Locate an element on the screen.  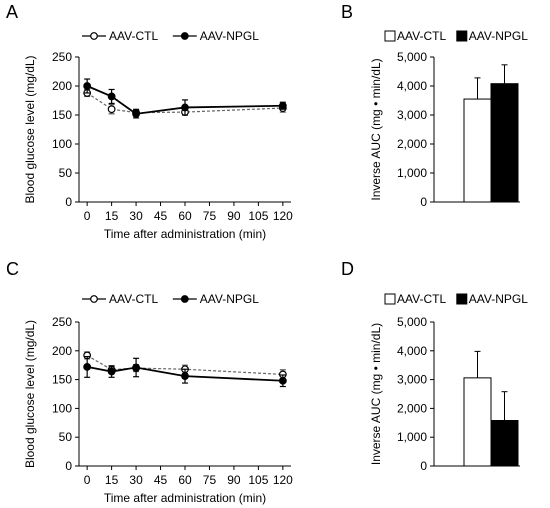
panel-label: B is located at coordinates (347, 12).